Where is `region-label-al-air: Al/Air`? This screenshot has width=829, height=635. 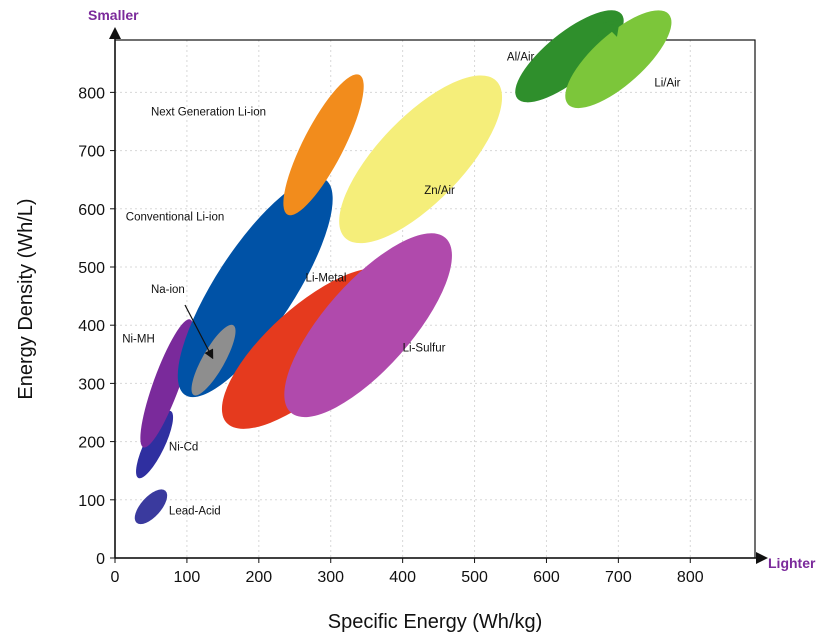 region-label-al-air: Al/Air is located at coordinates (521, 57).